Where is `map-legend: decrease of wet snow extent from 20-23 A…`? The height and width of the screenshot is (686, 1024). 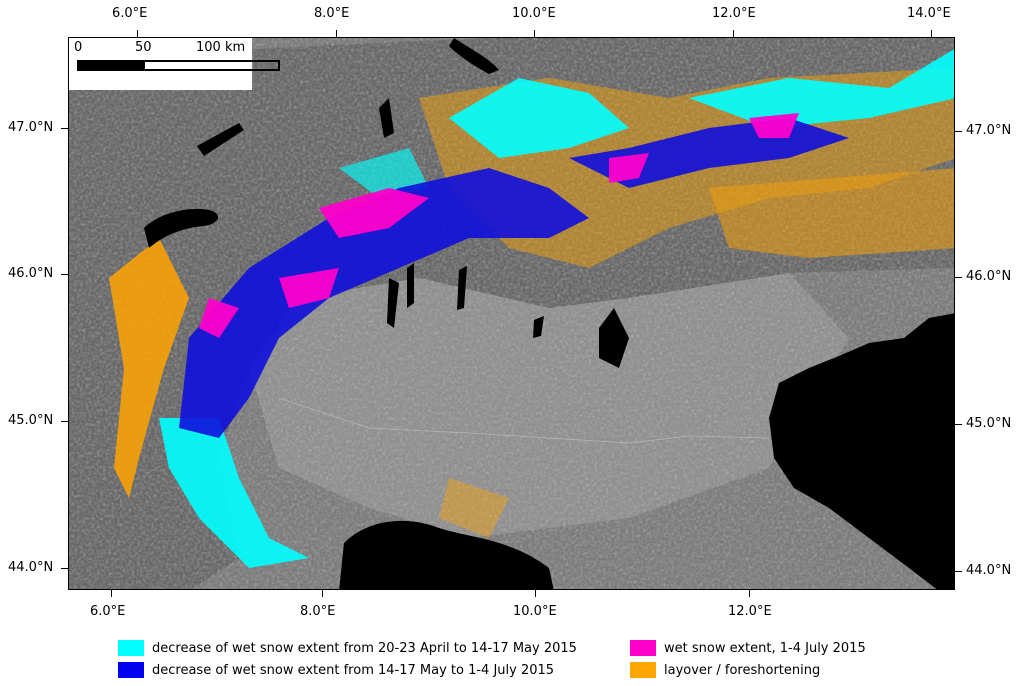
map-legend: decrease of wet snow extent from 20-23 A… is located at coordinates (512, 661).